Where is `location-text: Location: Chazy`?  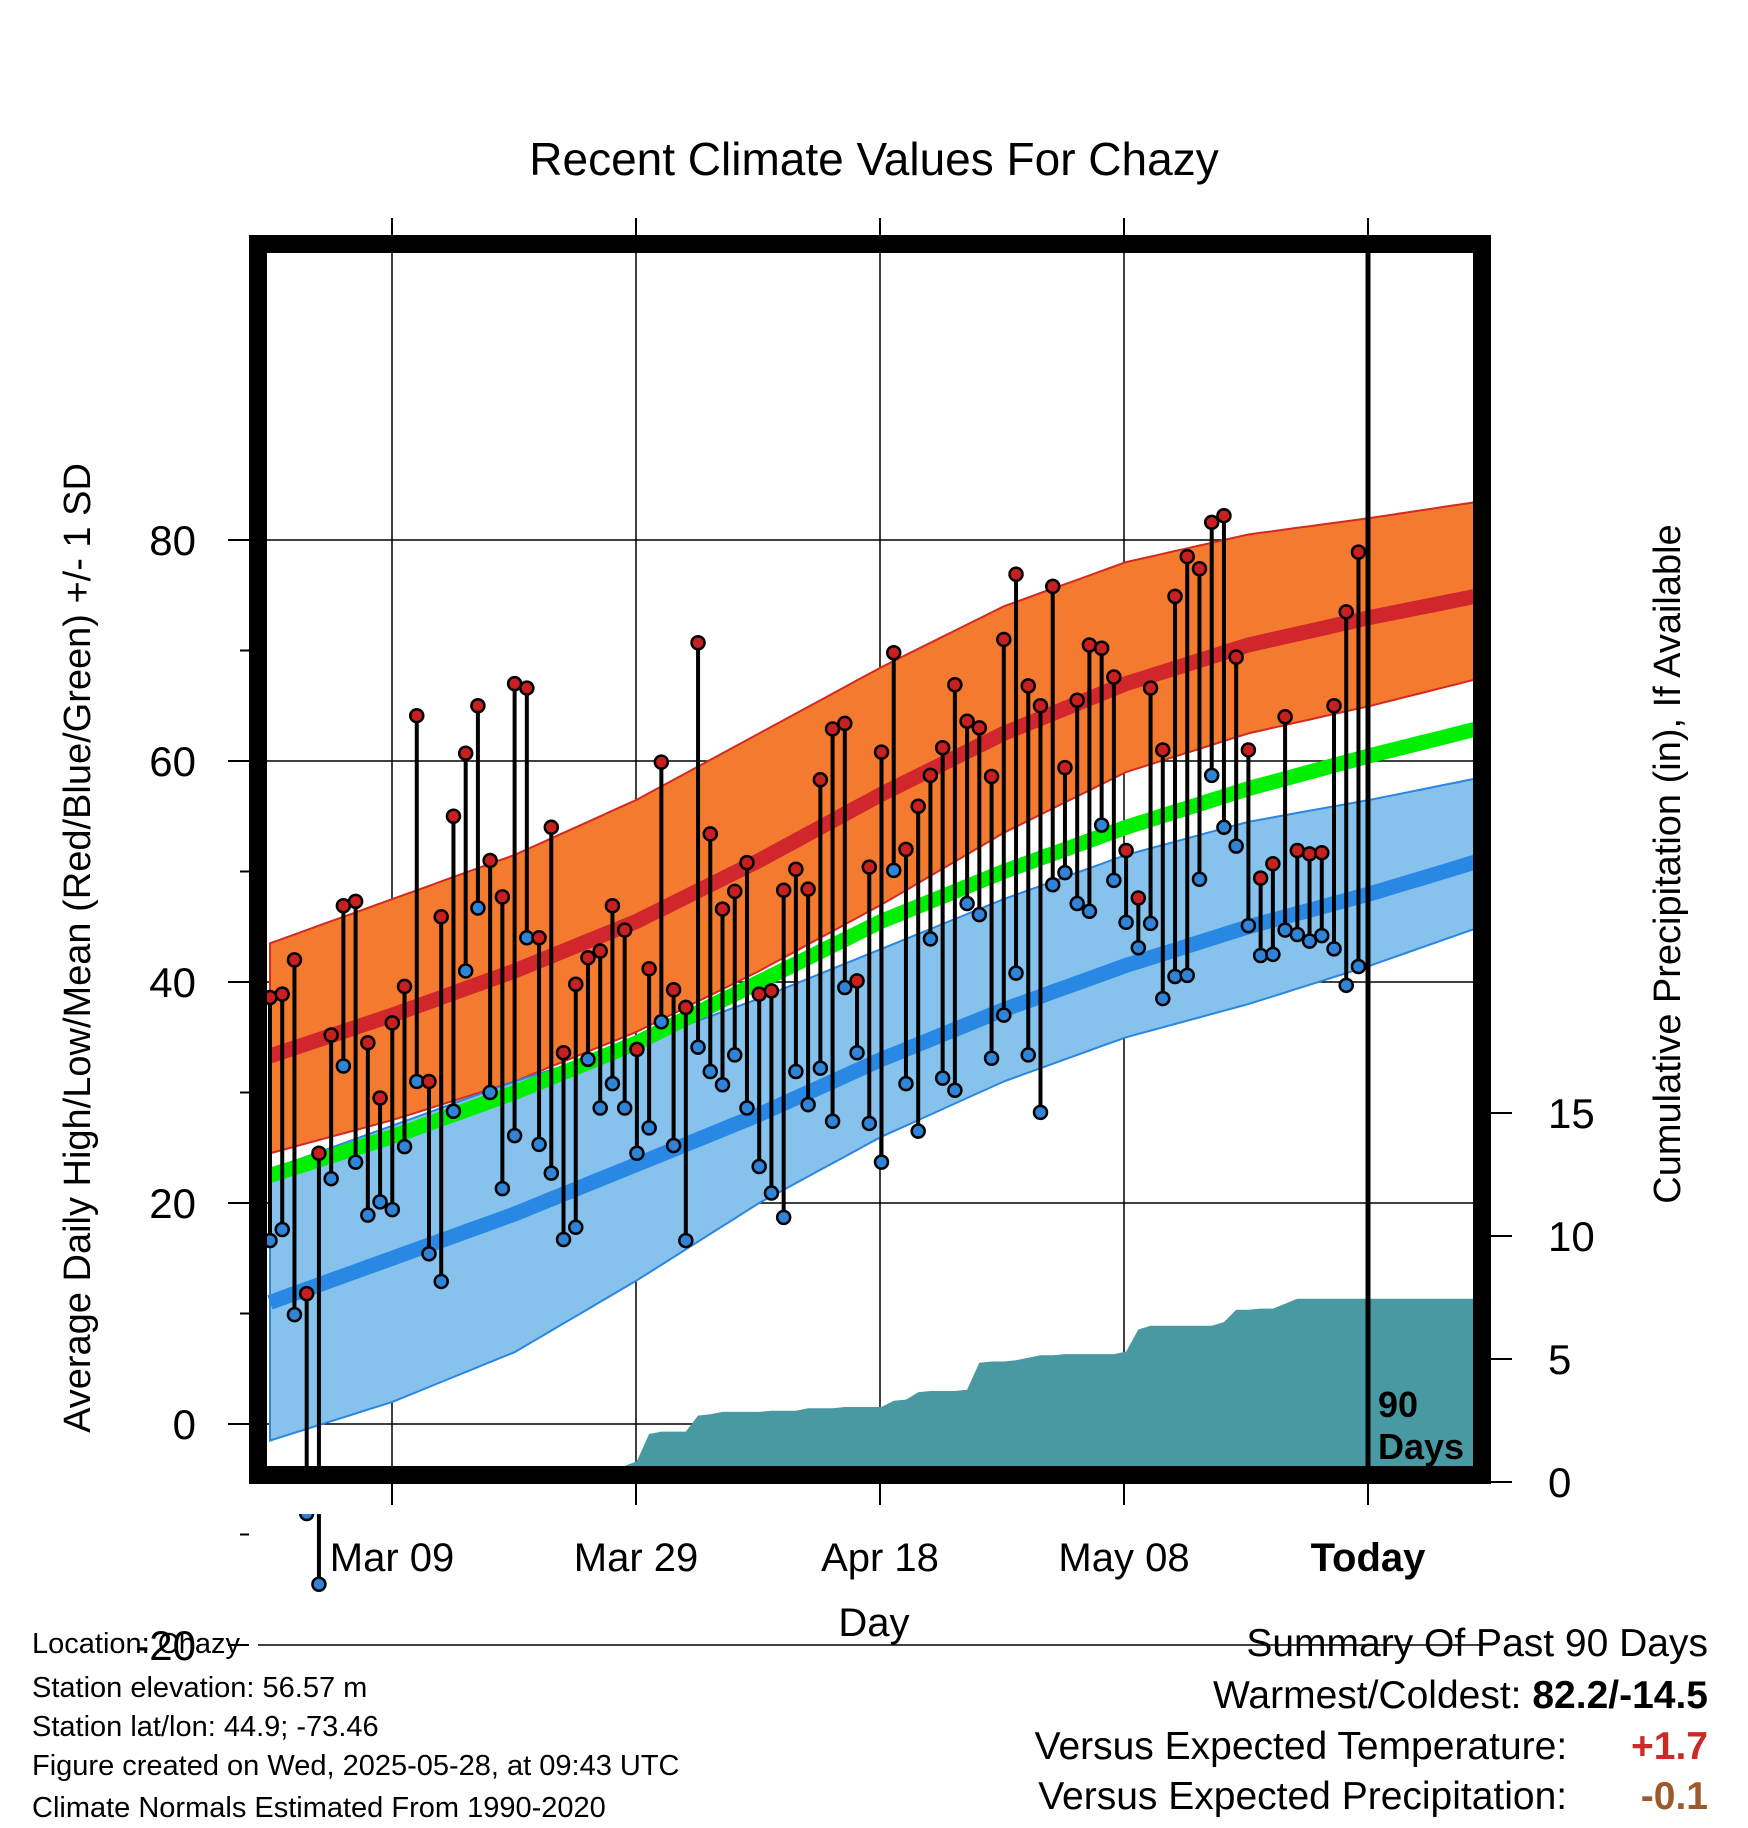 location-text: Location: Chazy is located at coordinates (136, 1644).